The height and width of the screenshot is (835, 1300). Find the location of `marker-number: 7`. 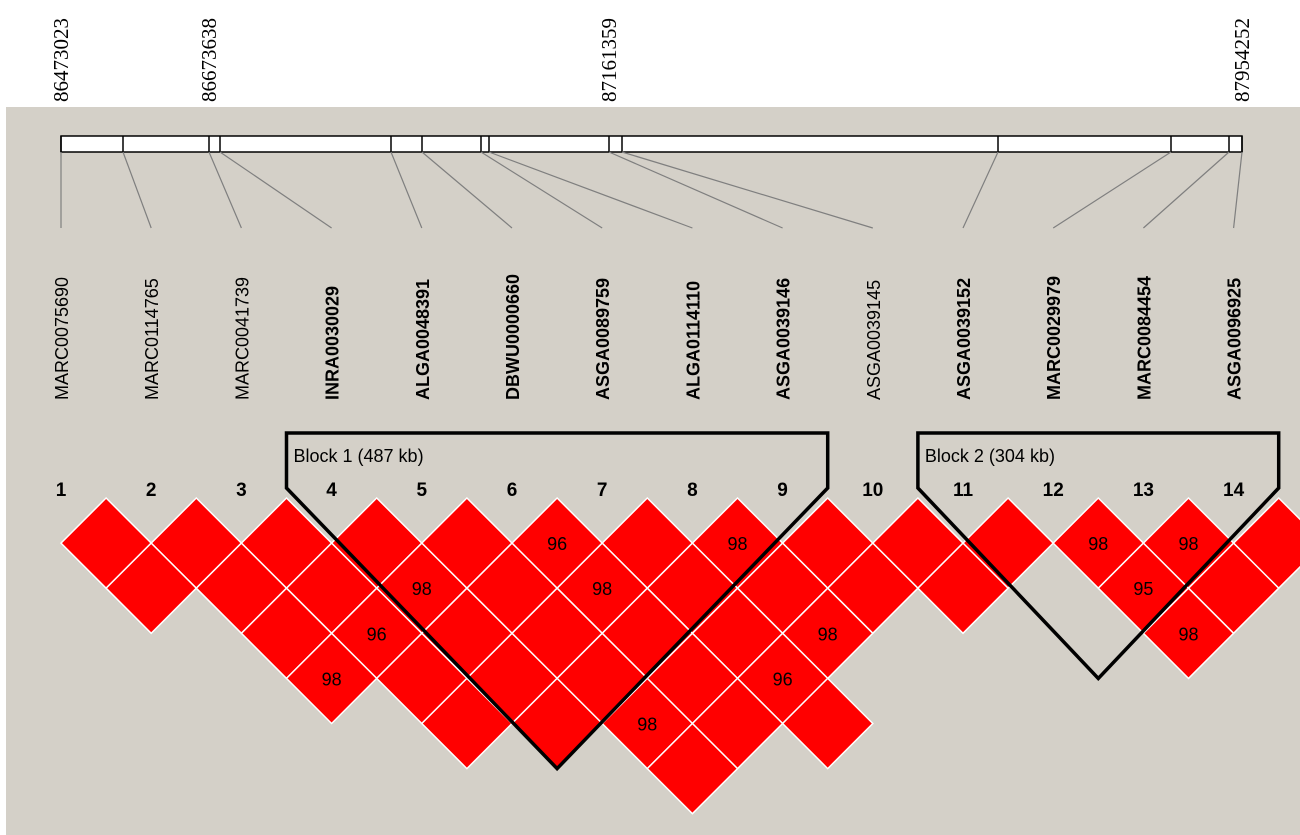

marker-number: 7 is located at coordinates (602, 490).